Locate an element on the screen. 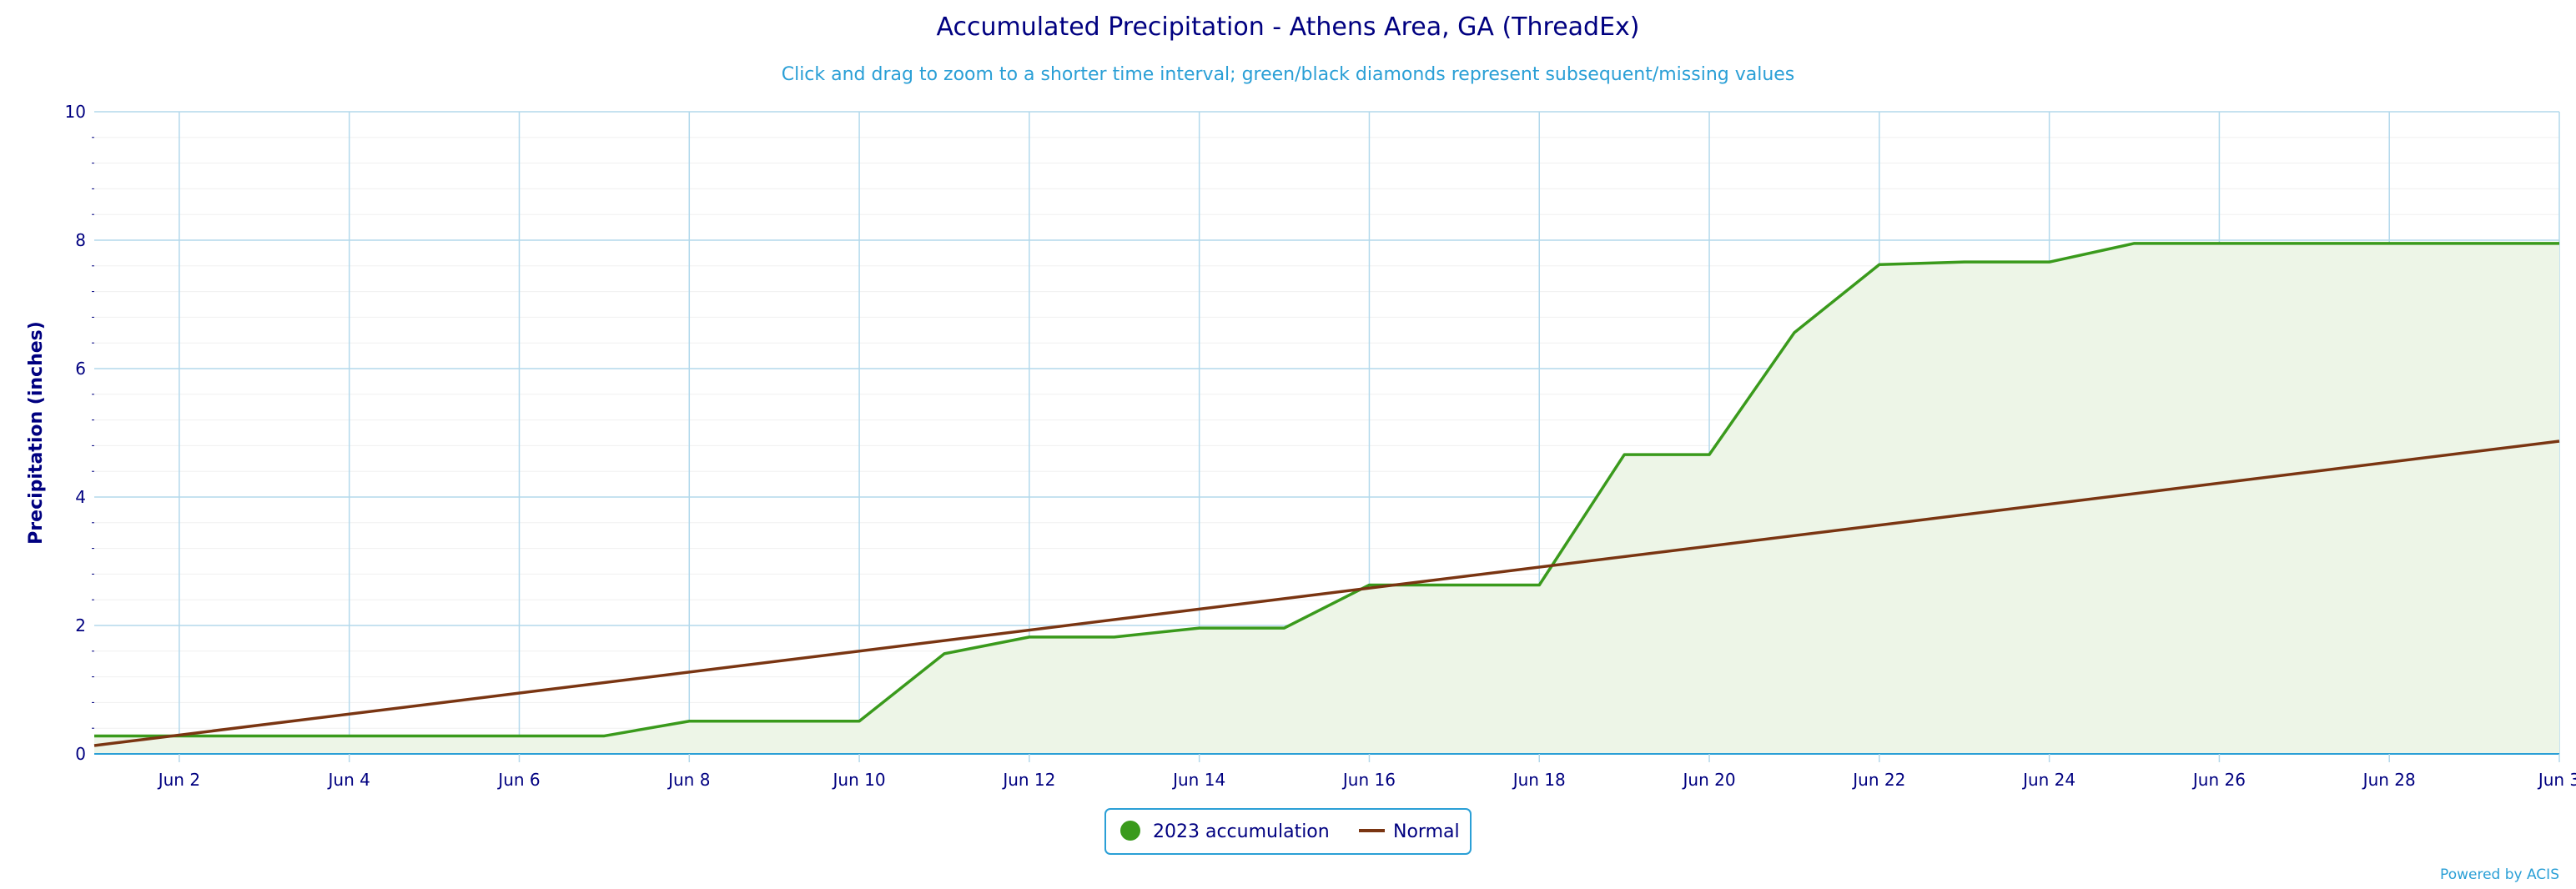  y-tick-label: 6 is located at coordinates (80, 369).